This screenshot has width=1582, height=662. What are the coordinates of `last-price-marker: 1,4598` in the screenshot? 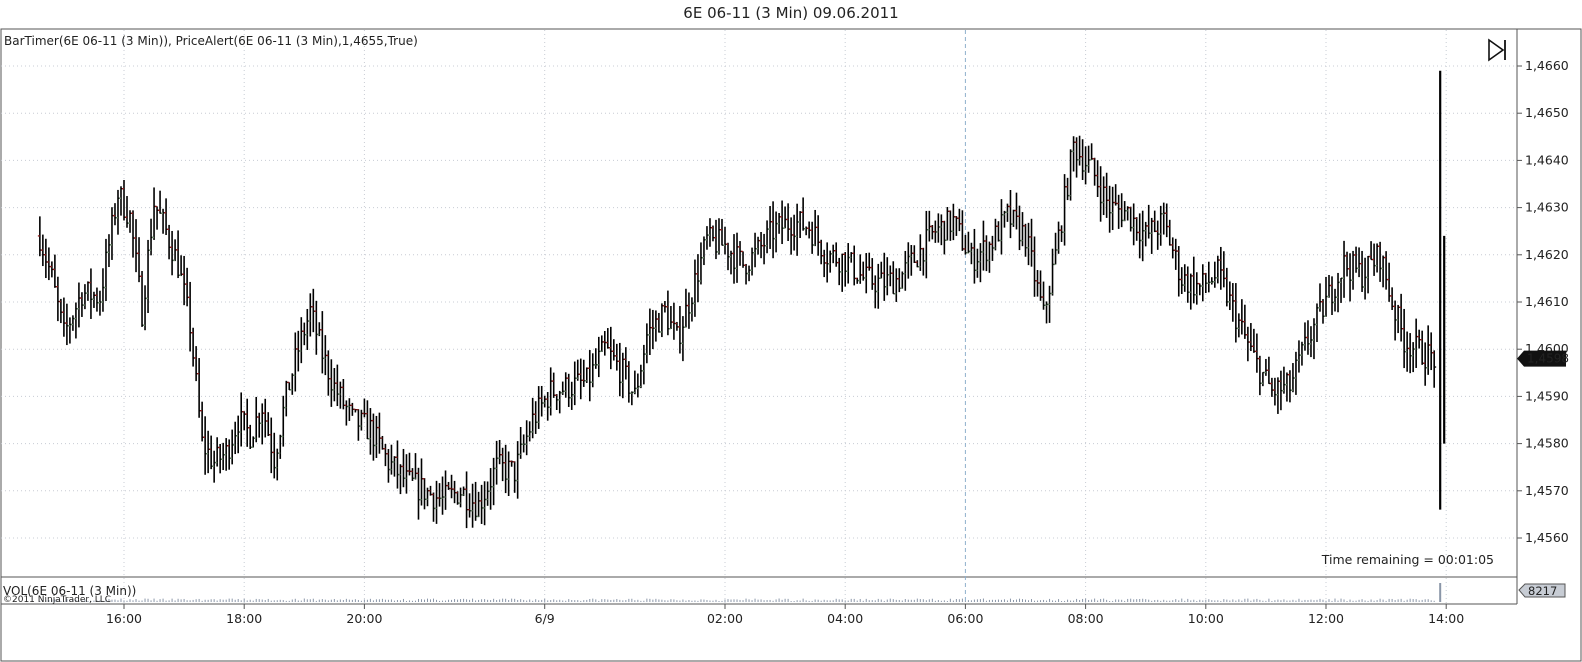 It's located at (1543, 358).